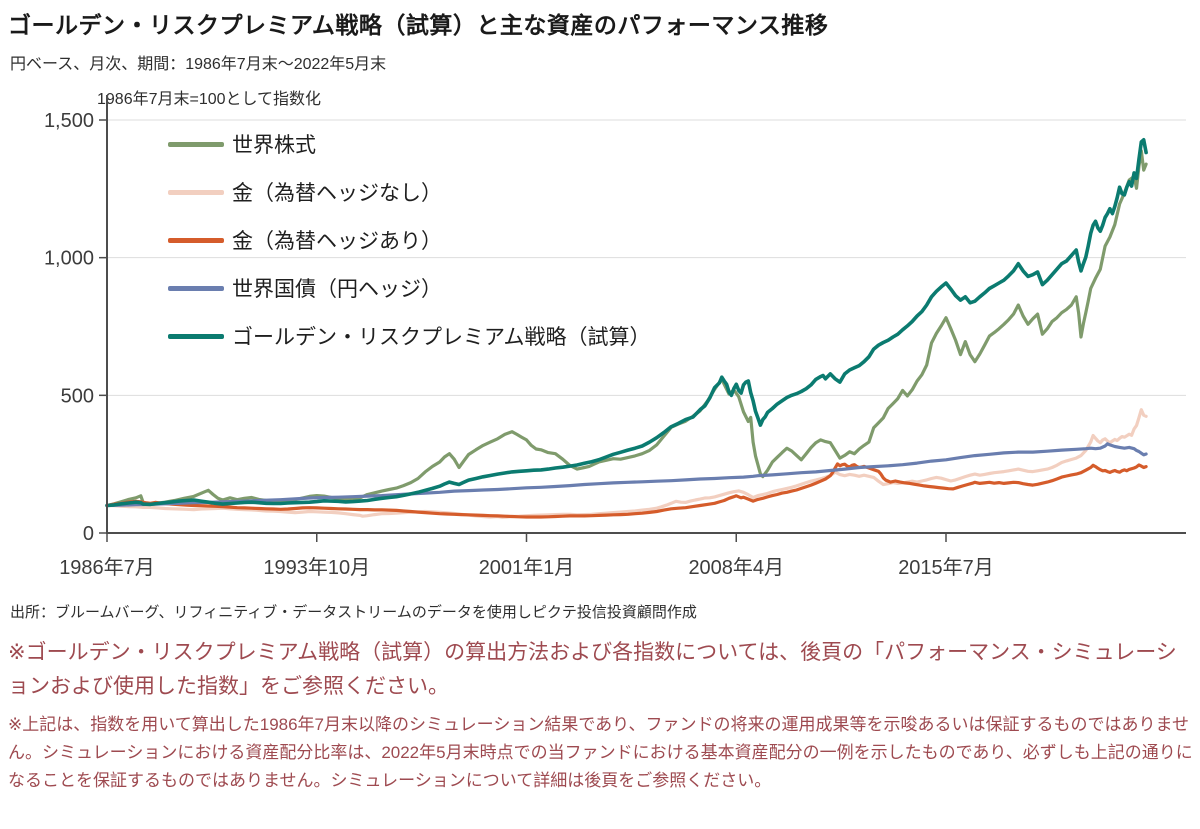 The height and width of the screenshot is (829, 1200). Describe the element at coordinates (527, 567) in the screenshot. I see `x-tick-label: 2001年1月` at that location.